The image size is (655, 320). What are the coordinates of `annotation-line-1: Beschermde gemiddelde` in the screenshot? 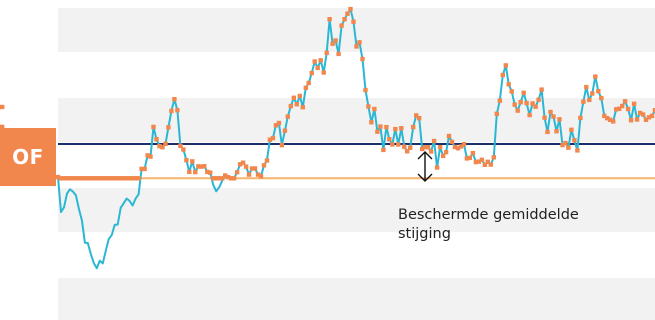 It's located at (488, 215).